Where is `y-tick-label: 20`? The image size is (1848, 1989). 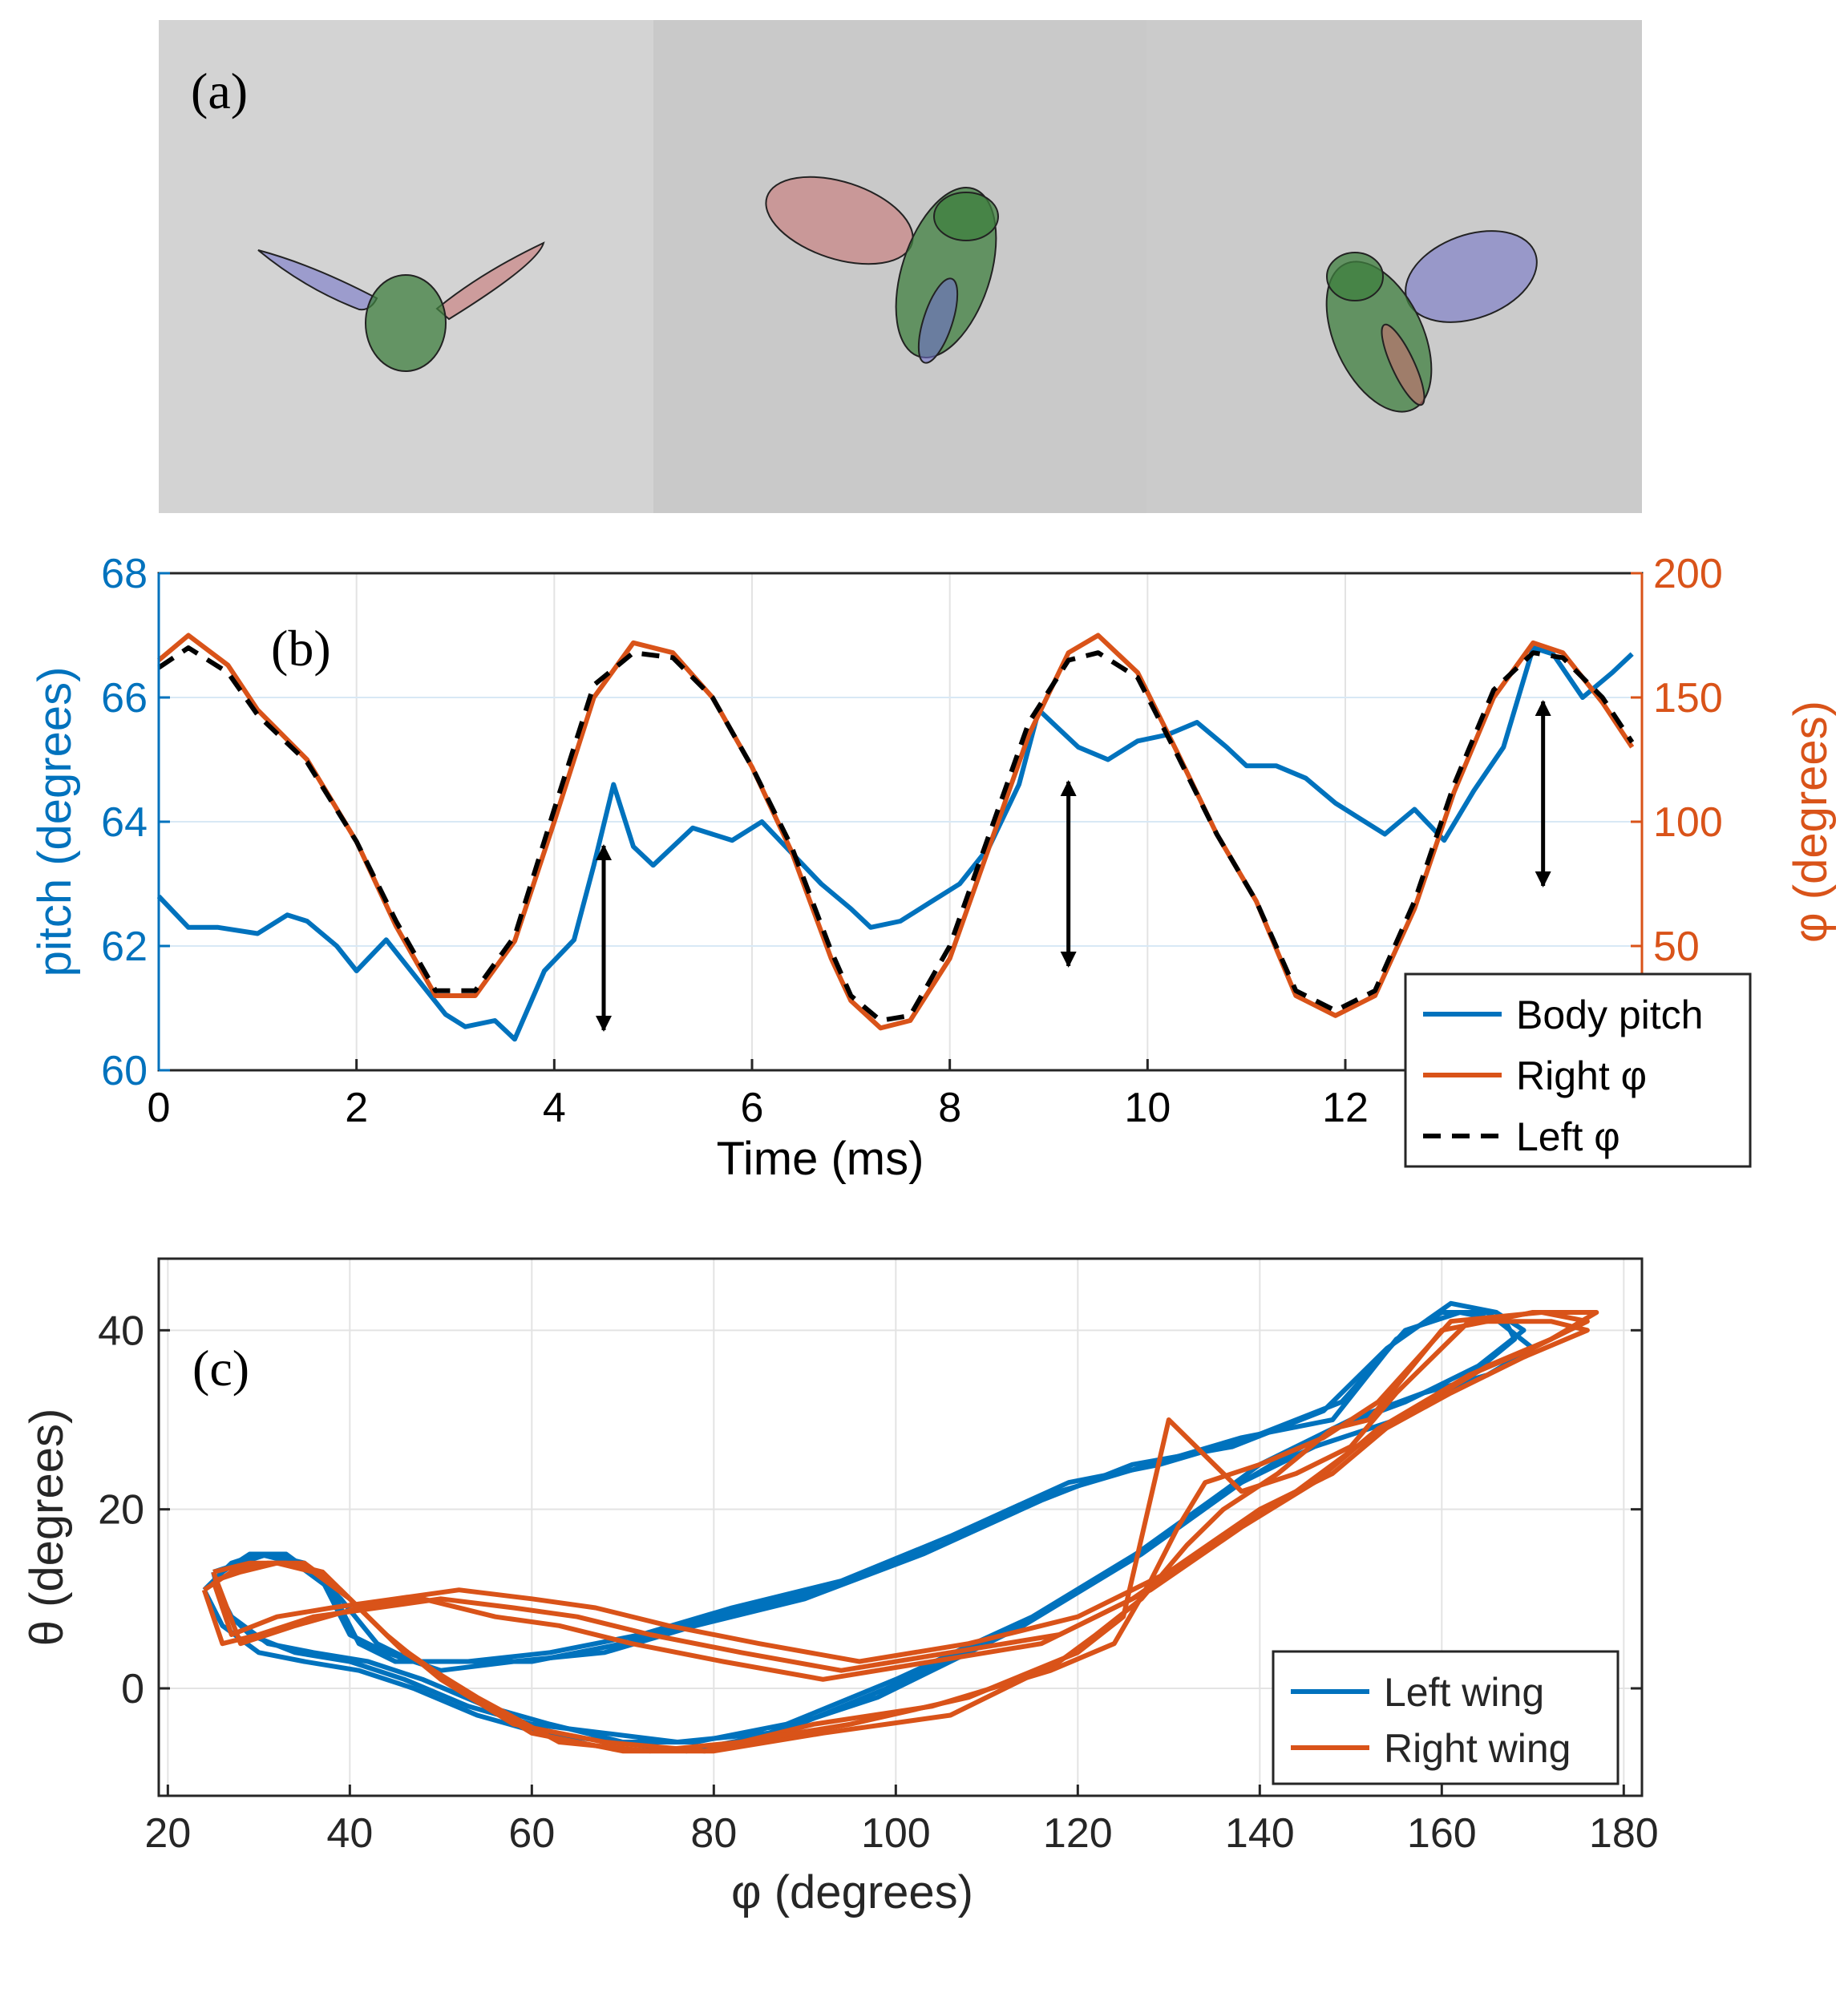 y-tick-label: 20 is located at coordinates (121, 1510).